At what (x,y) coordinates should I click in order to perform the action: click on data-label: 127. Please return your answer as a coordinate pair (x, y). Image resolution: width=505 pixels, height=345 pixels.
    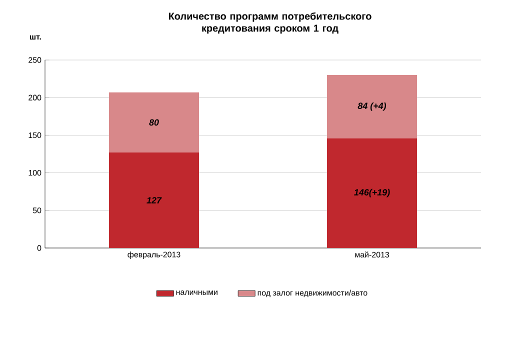
    Looking at the image, I should click on (154, 200).